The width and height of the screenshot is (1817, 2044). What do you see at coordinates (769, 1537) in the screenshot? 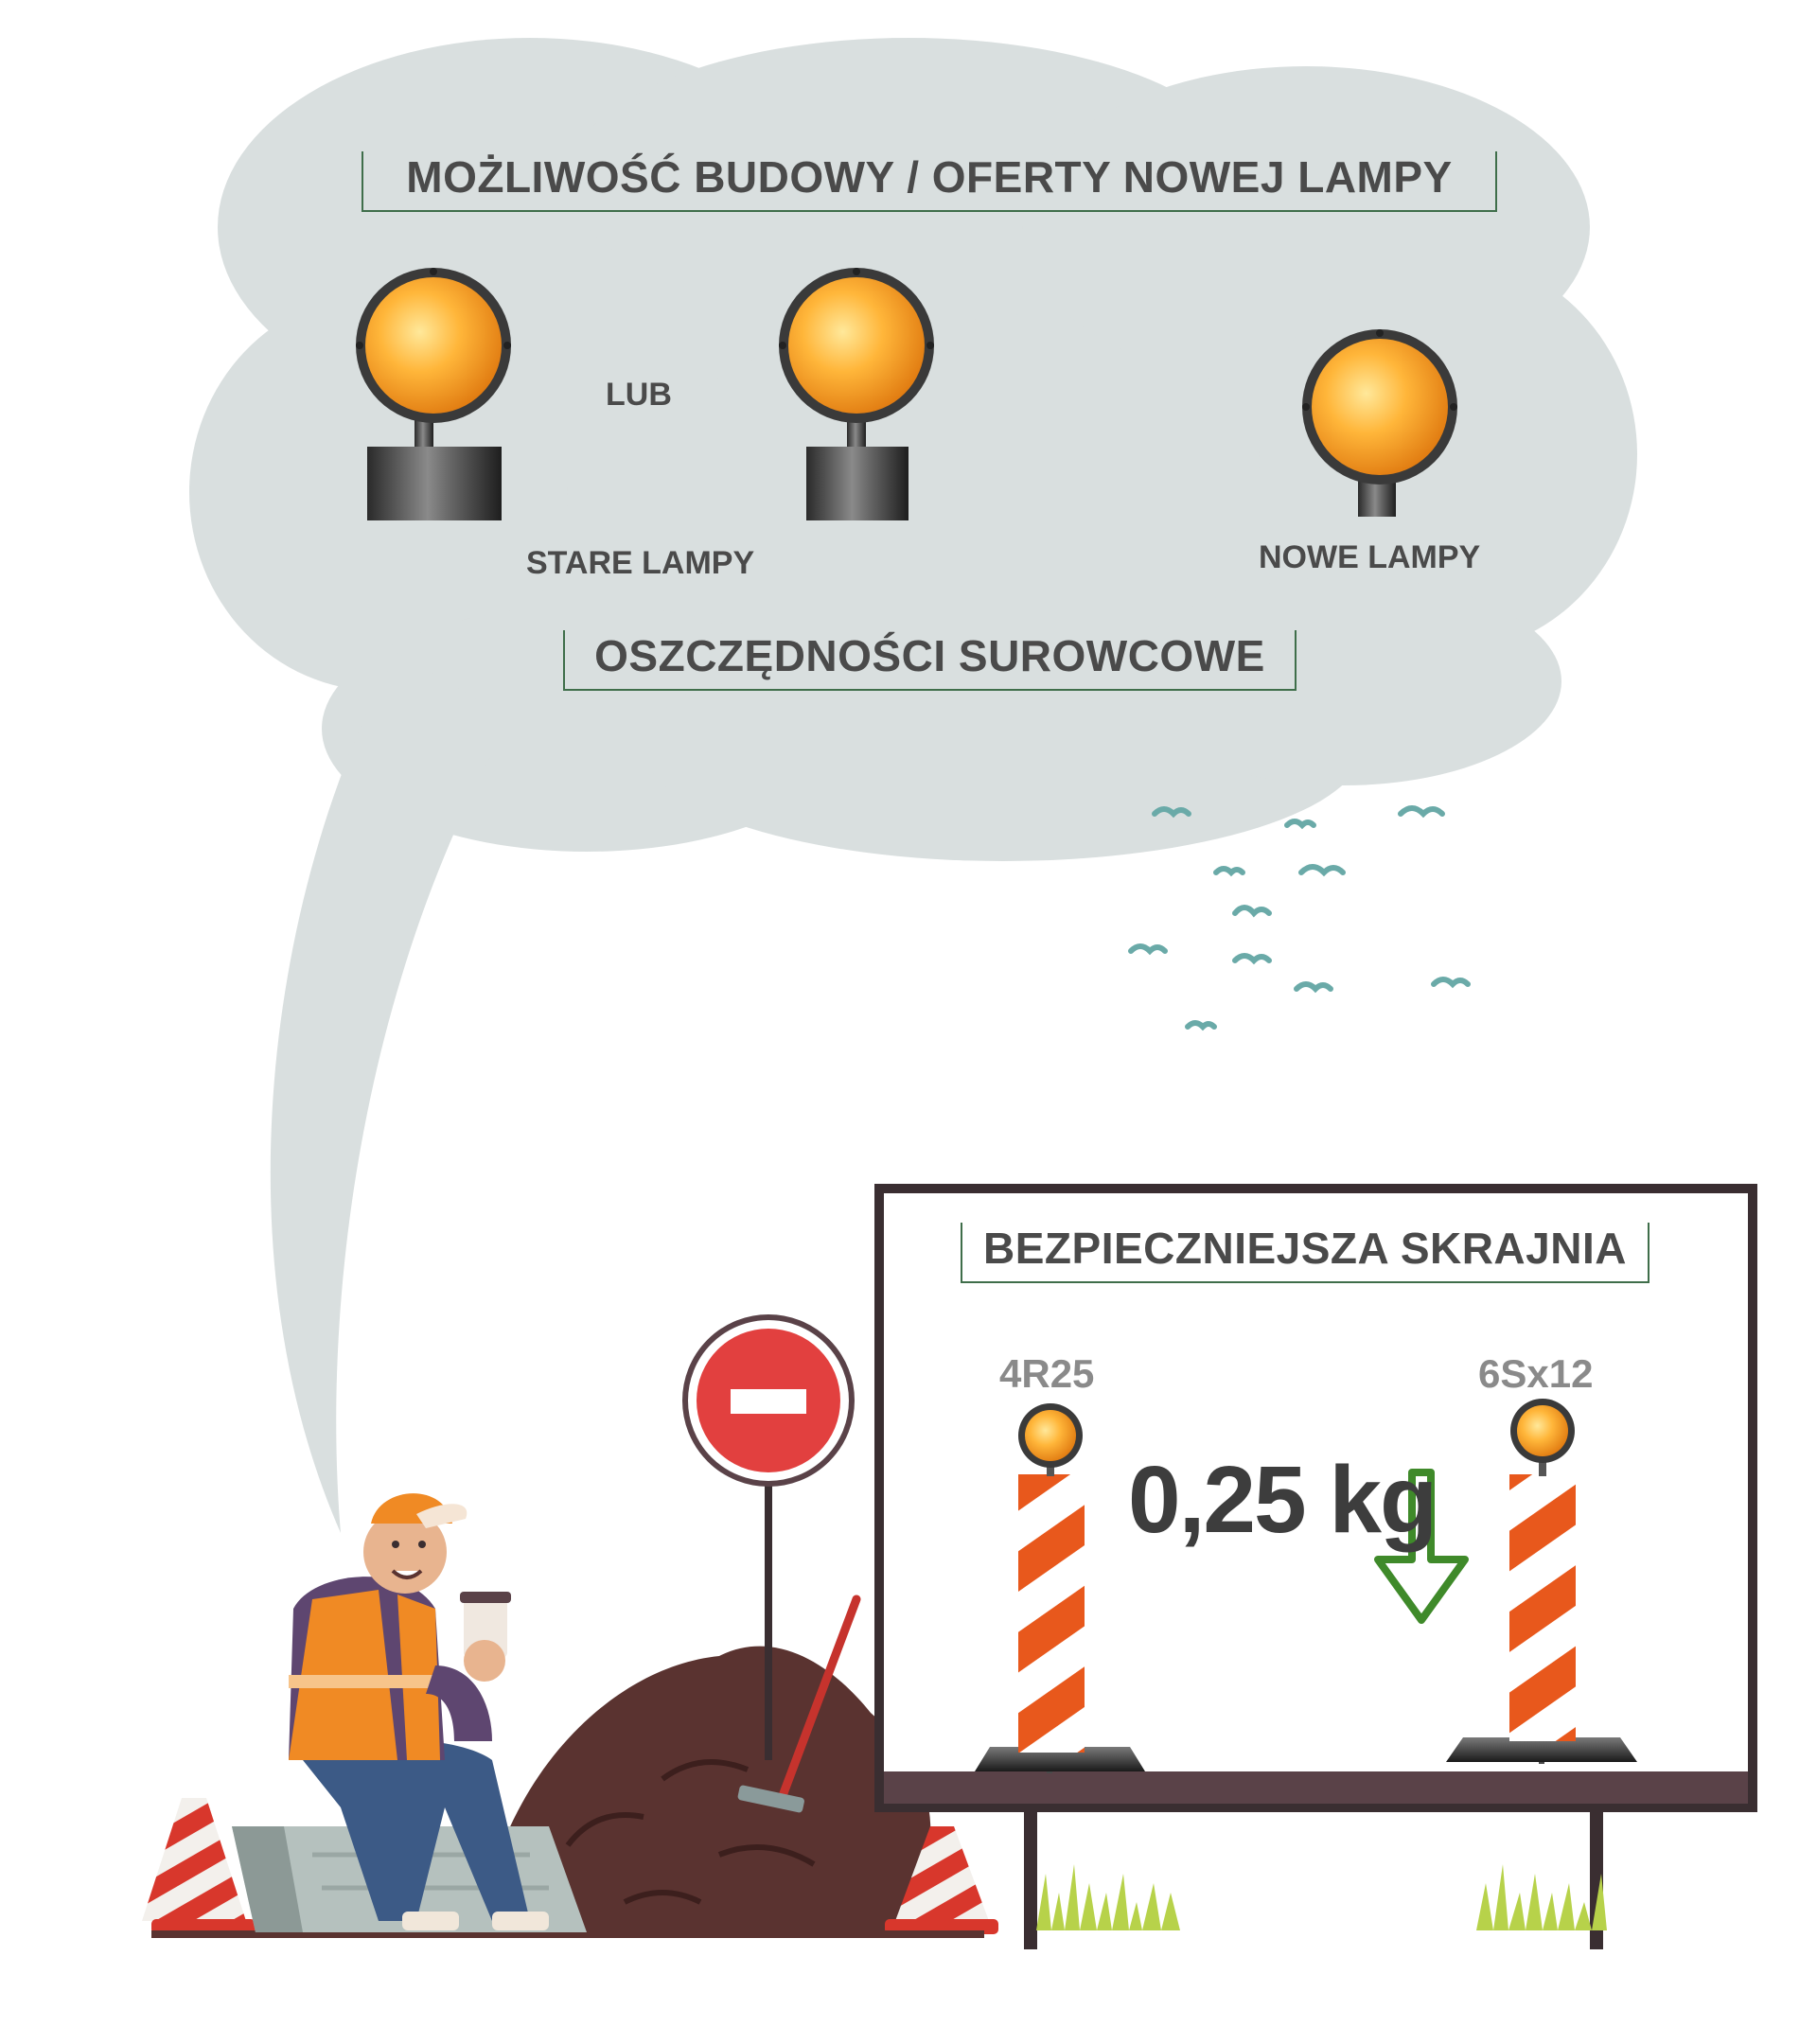
I see `no-entry-sign` at bounding box center [769, 1537].